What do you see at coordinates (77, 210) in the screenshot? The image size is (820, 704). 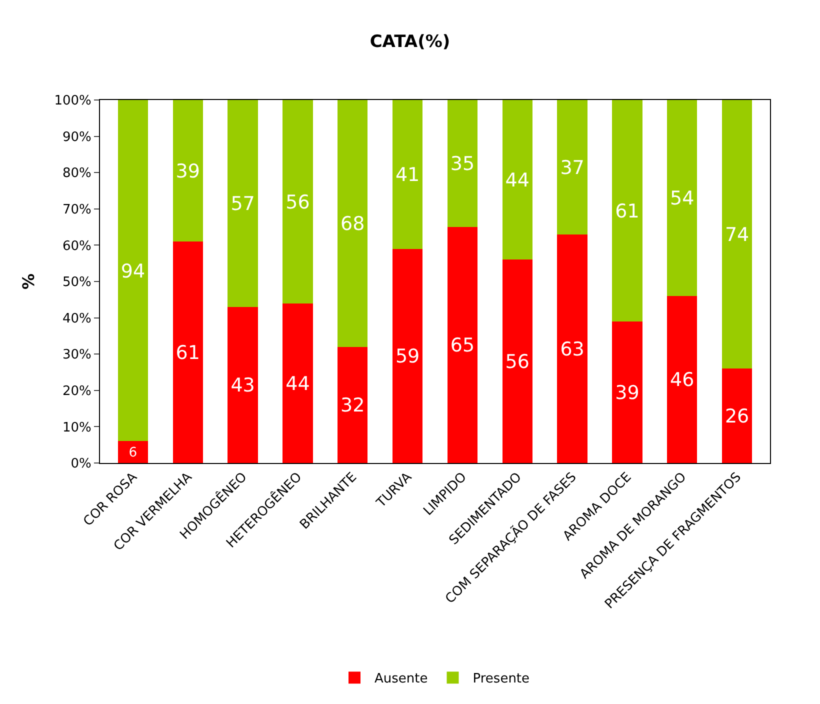 I see `y-tick-label: 70%` at bounding box center [77, 210].